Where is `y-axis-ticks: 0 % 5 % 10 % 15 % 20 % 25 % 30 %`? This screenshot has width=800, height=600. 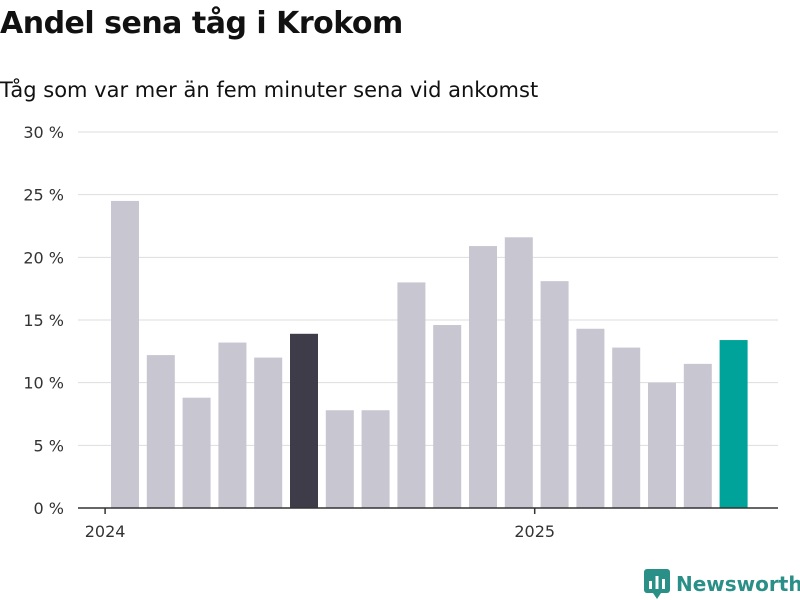 y-axis-ticks: 0 % 5 % 10 % 15 % 20 % 25 % 30 % is located at coordinates (43, 320).